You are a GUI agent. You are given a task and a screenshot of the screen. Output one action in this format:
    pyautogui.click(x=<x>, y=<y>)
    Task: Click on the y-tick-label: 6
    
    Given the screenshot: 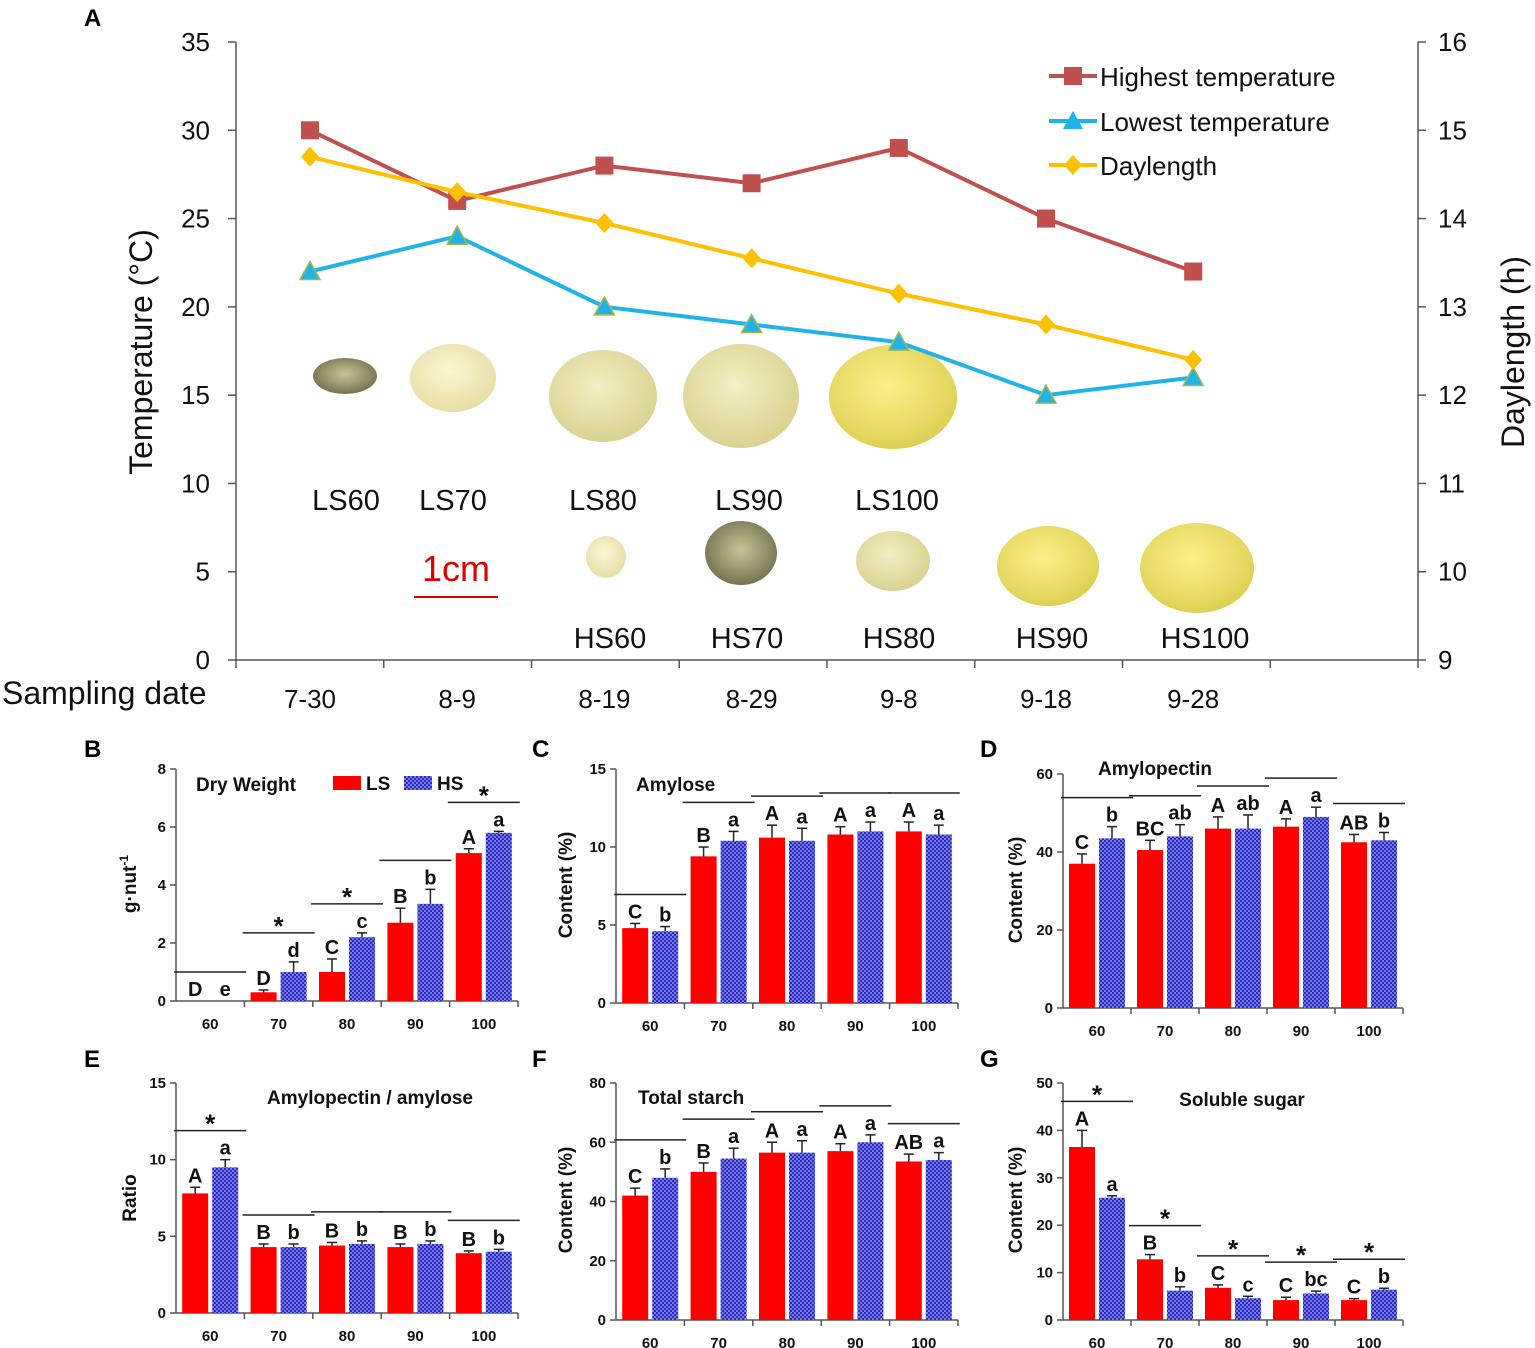 What is the action you would take?
    pyautogui.click(x=162, y=827)
    